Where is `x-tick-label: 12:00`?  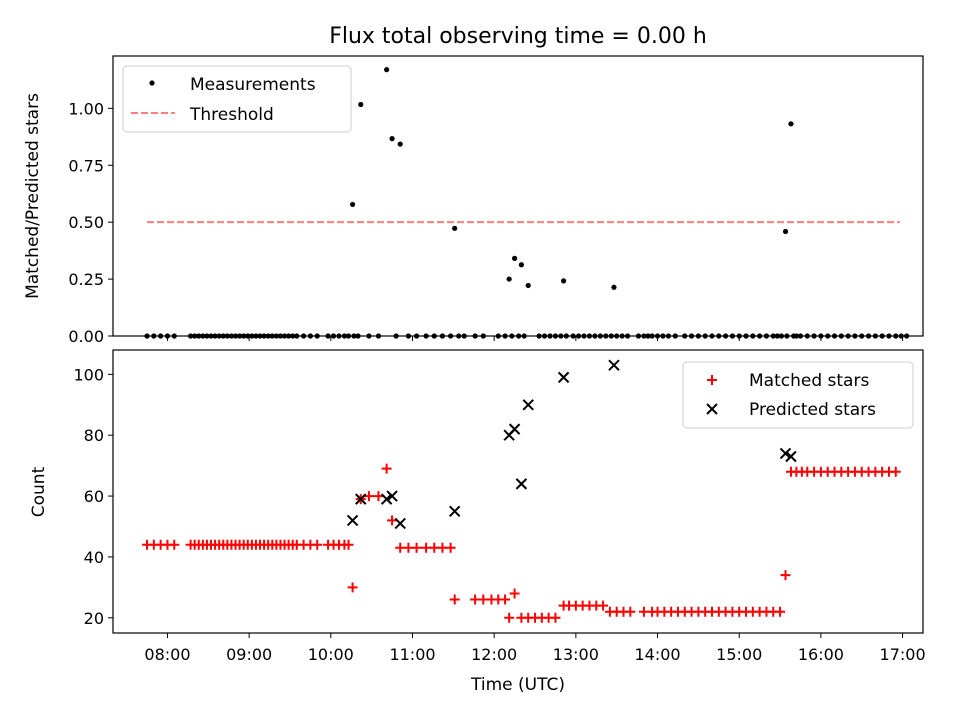
x-tick-label: 12:00 is located at coordinates (494, 654).